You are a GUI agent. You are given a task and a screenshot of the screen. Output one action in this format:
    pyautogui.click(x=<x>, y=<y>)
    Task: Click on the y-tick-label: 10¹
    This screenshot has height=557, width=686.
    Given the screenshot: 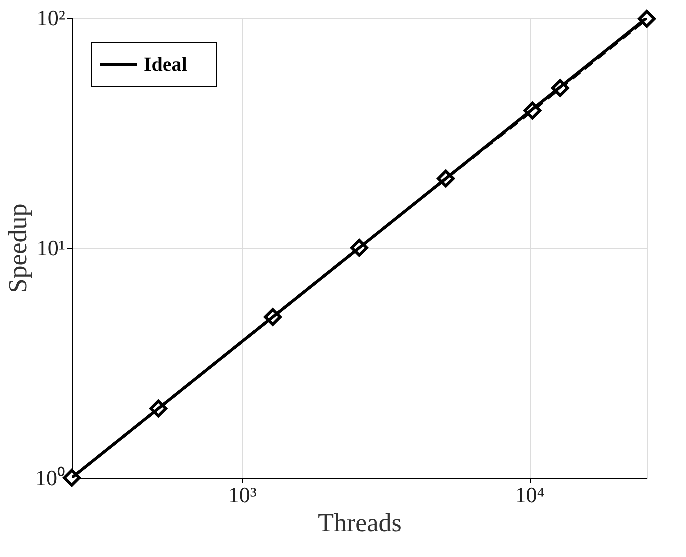 What is the action you would take?
    pyautogui.click(x=51, y=248)
    